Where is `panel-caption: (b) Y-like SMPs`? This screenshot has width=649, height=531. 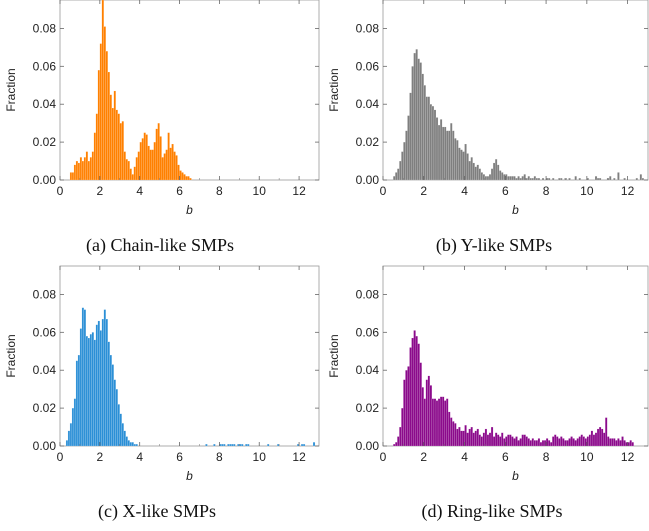
panel-caption: (b) Y-like SMPs is located at coordinates (494, 245).